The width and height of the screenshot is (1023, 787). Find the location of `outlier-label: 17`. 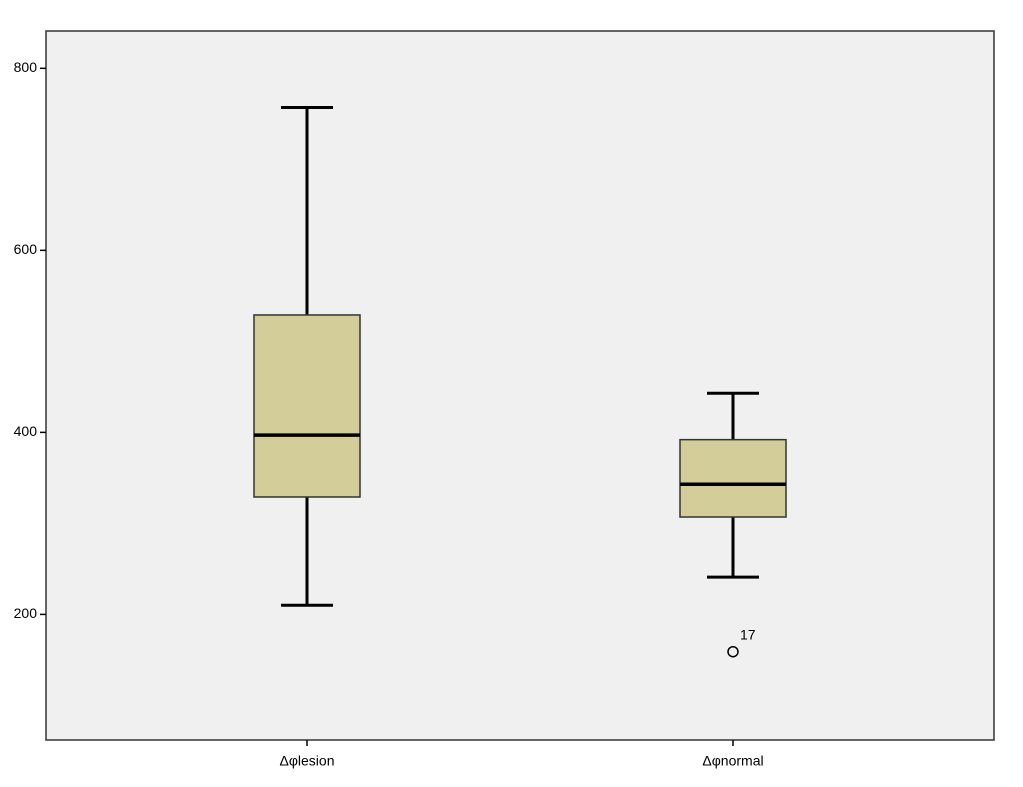

outlier-label: 17 is located at coordinates (748, 634).